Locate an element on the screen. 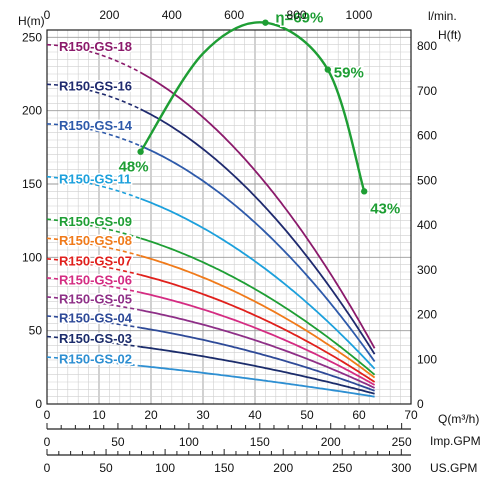 This screenshot has height=488, width=500. y-left-tick-label: 200 is located at coordinates (32, 111).